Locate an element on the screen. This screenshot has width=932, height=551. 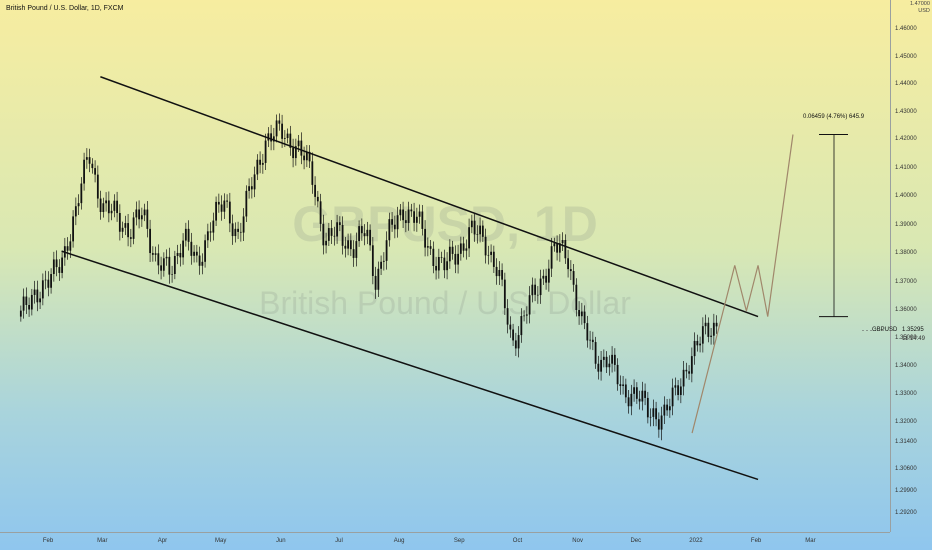
watermark-name: British Pound / U.S. Dollar is located at coordinates (445, 303).